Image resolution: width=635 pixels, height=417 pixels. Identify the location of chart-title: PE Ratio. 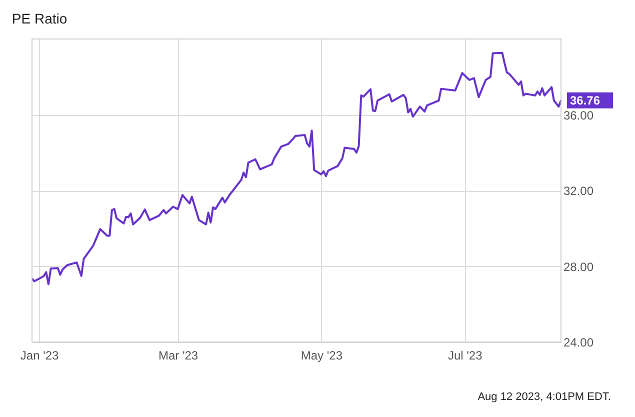
(40, 18).